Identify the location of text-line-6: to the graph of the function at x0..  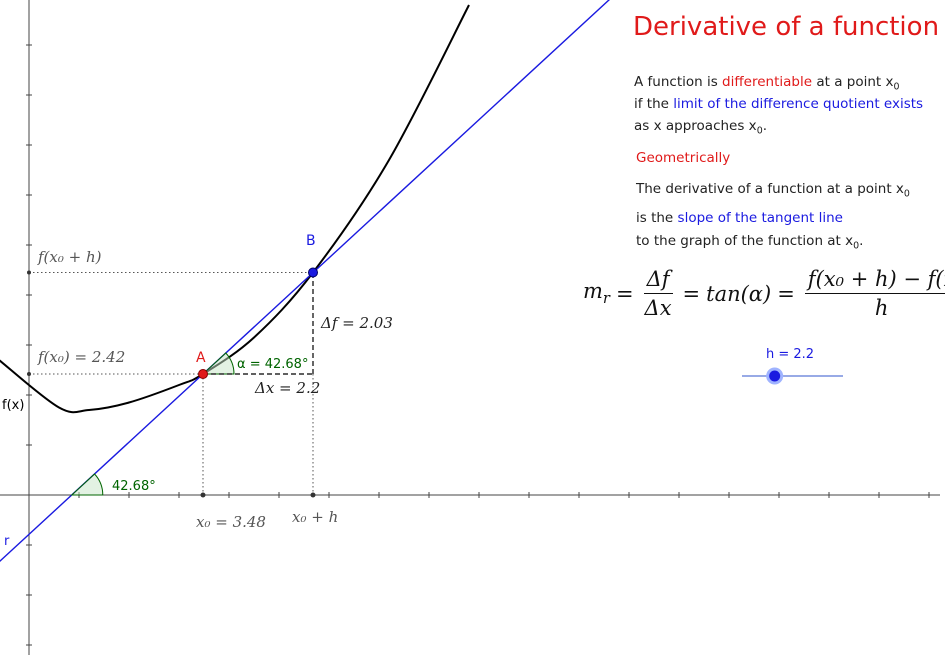
(749, 242).